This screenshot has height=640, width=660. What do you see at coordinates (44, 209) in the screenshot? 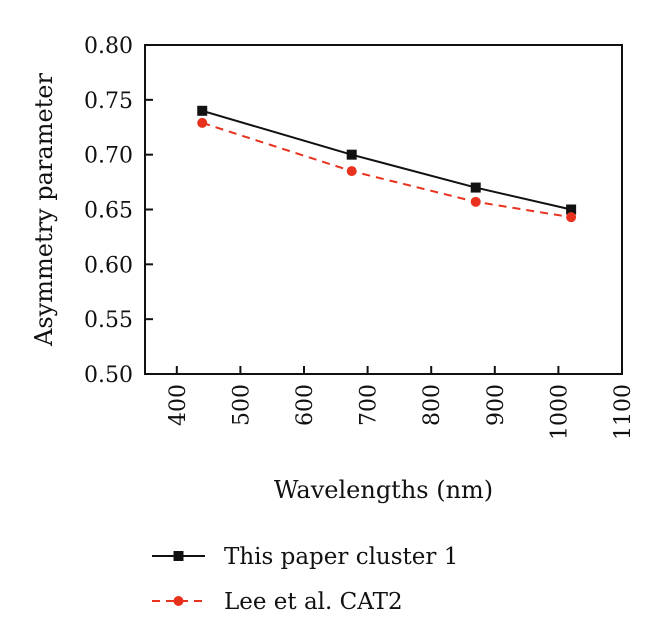
I see `y-axis-title: Asymmetry parameter` at bounding box center [44, 209].